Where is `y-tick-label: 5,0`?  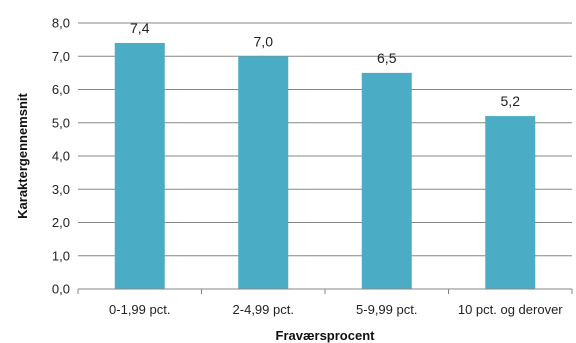
y-tick-label: 5,0 is located at coordinates (61, 122).